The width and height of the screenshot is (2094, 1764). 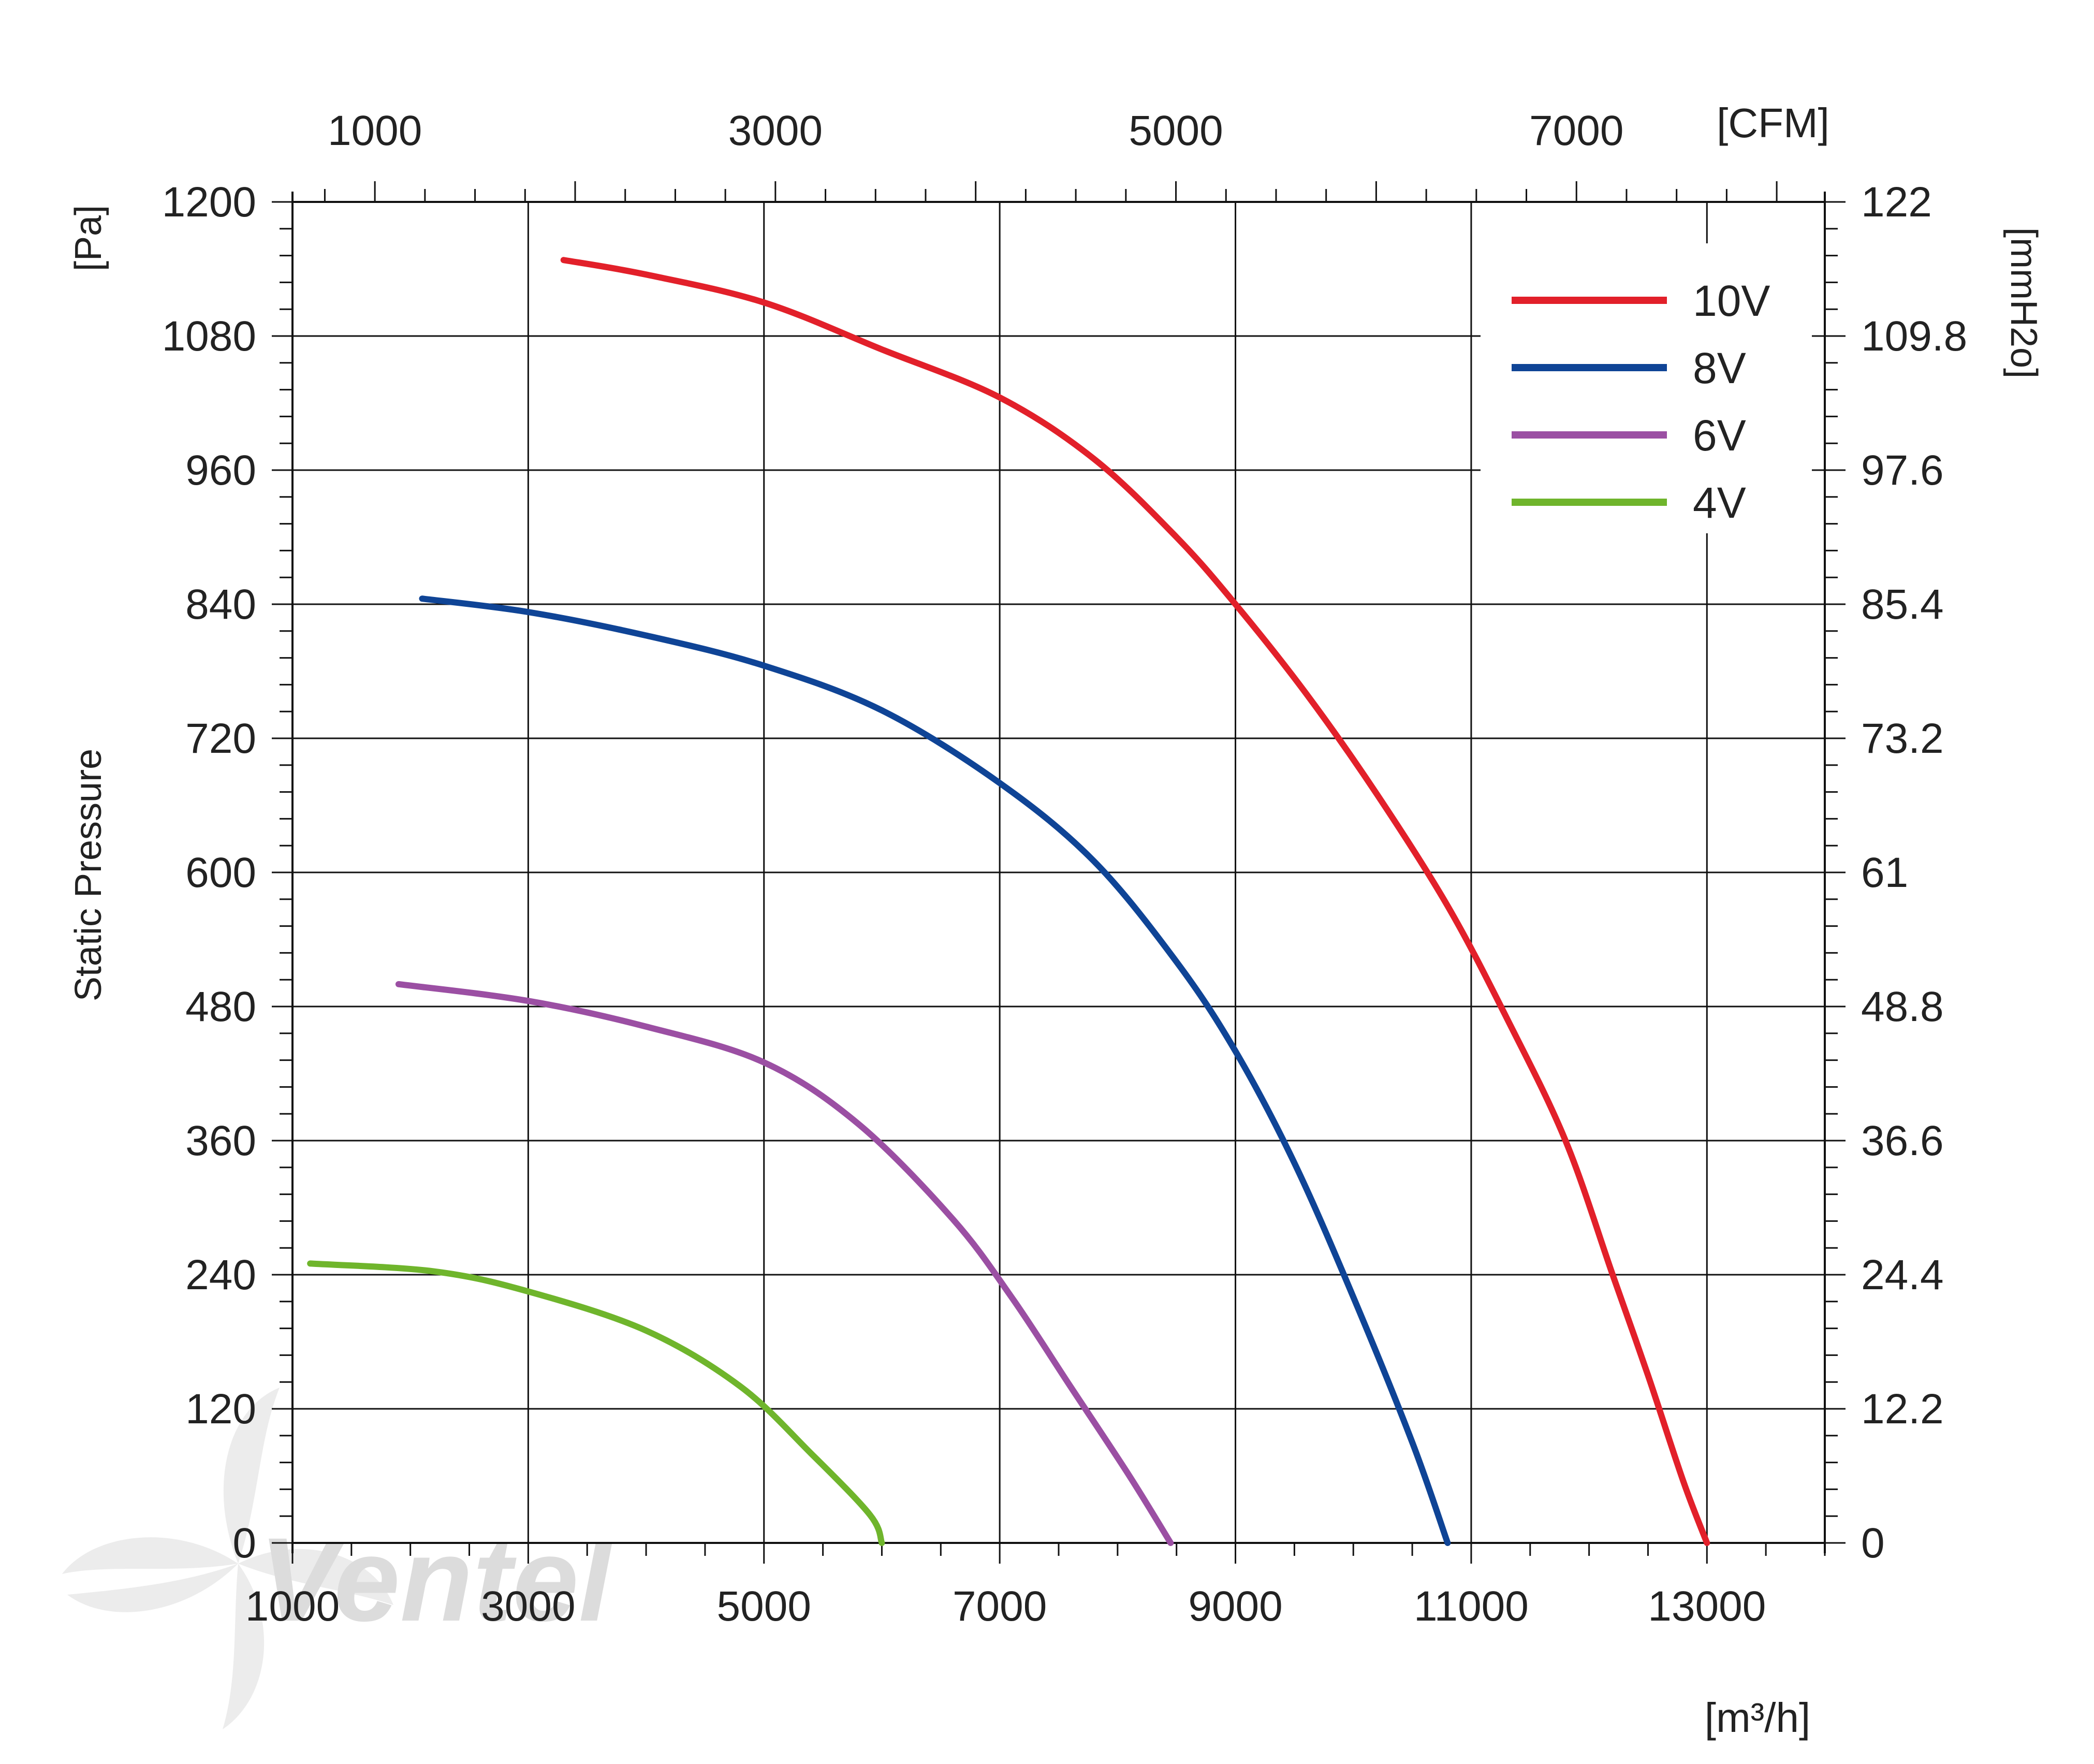 What do you see at coordinates (1471, 1606) in the screenshot?
I see `x-bottom-tick-label: 11000` at bounding box center [1471, 1606].